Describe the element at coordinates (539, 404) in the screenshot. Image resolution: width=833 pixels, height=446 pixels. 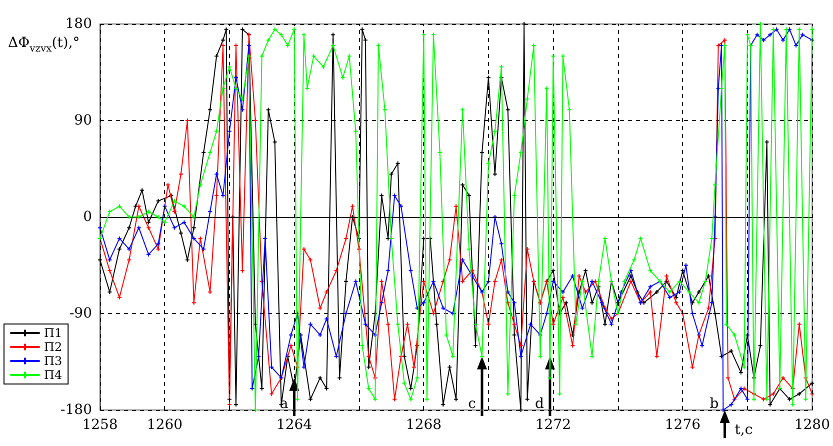
I see `annotation: d` at that location.